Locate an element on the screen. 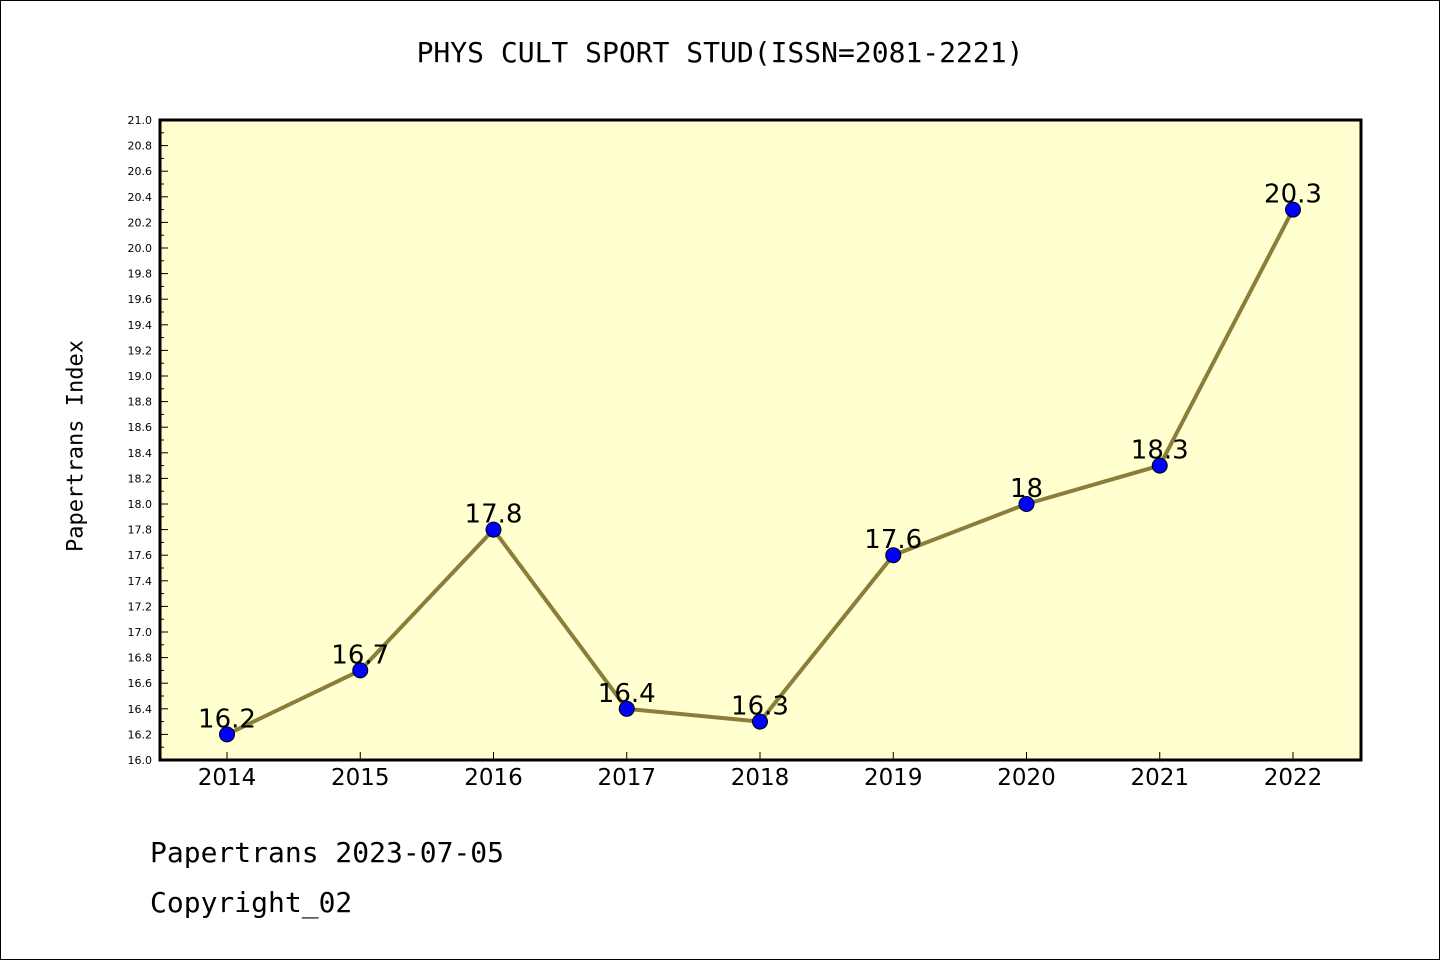 The height and width of the screenshot is (960, 1440). x-tick-label: 2015 is located at coordinates (360, 778).